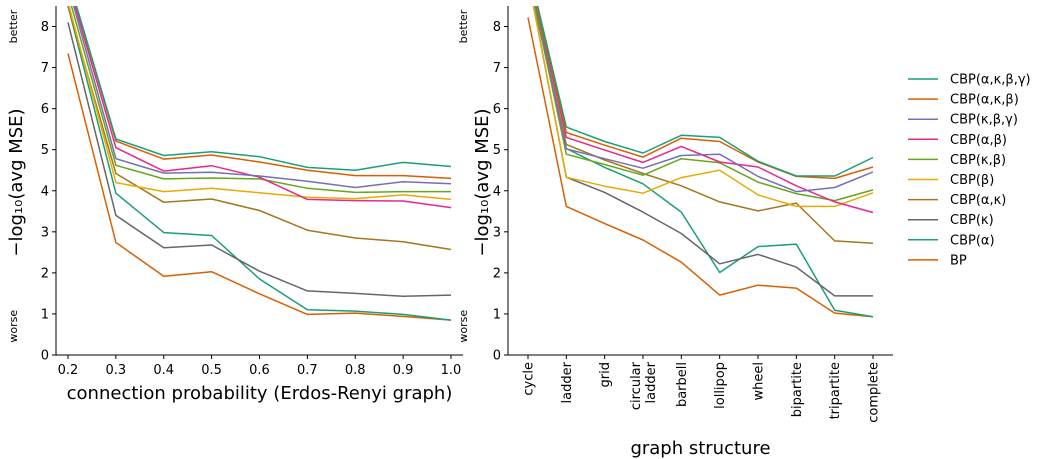  Describe the element at coordinates (529, 379) in the screenshot. I see `x-tick-label: cycle` at that location.